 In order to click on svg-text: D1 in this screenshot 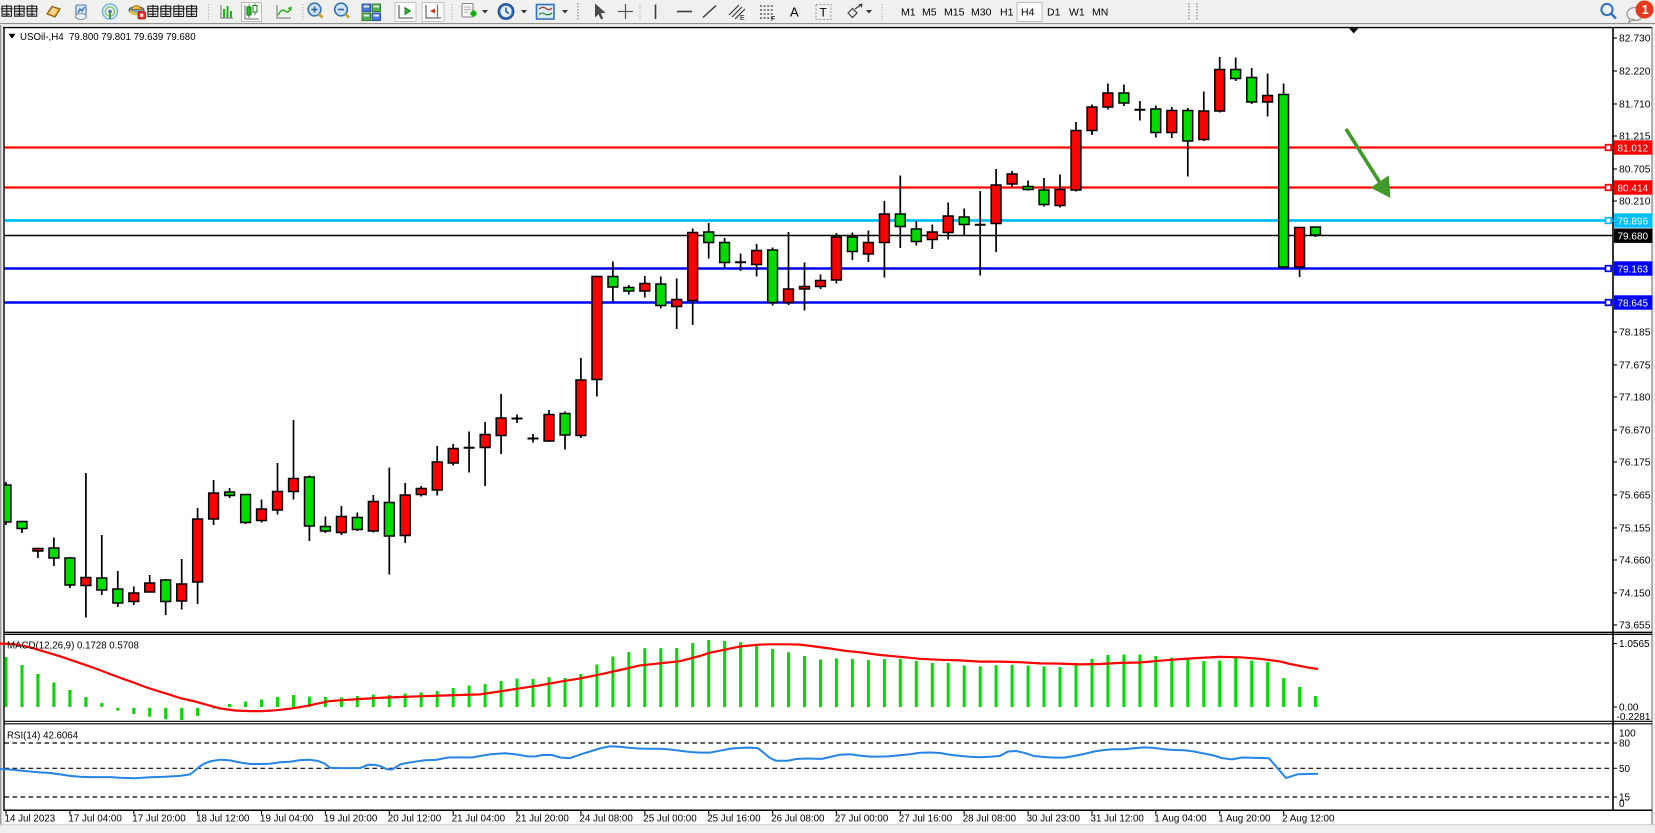, I will do `click(1054, 13)`.